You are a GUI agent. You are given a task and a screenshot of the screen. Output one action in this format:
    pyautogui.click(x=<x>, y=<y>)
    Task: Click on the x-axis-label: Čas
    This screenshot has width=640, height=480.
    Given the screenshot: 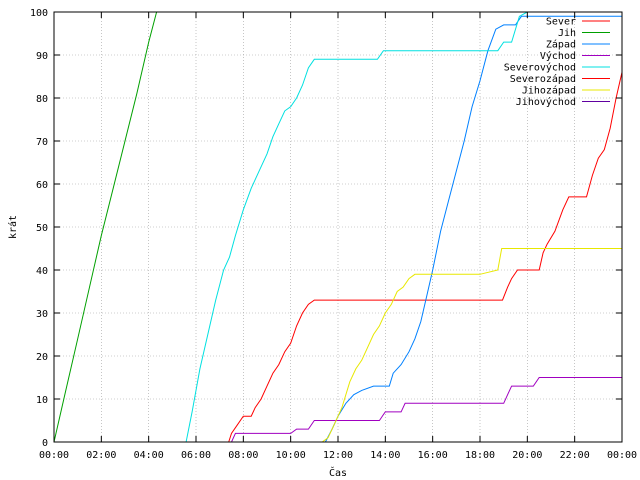 What is the action you would take?
    pyautogui.click(x=338, y=472)
    